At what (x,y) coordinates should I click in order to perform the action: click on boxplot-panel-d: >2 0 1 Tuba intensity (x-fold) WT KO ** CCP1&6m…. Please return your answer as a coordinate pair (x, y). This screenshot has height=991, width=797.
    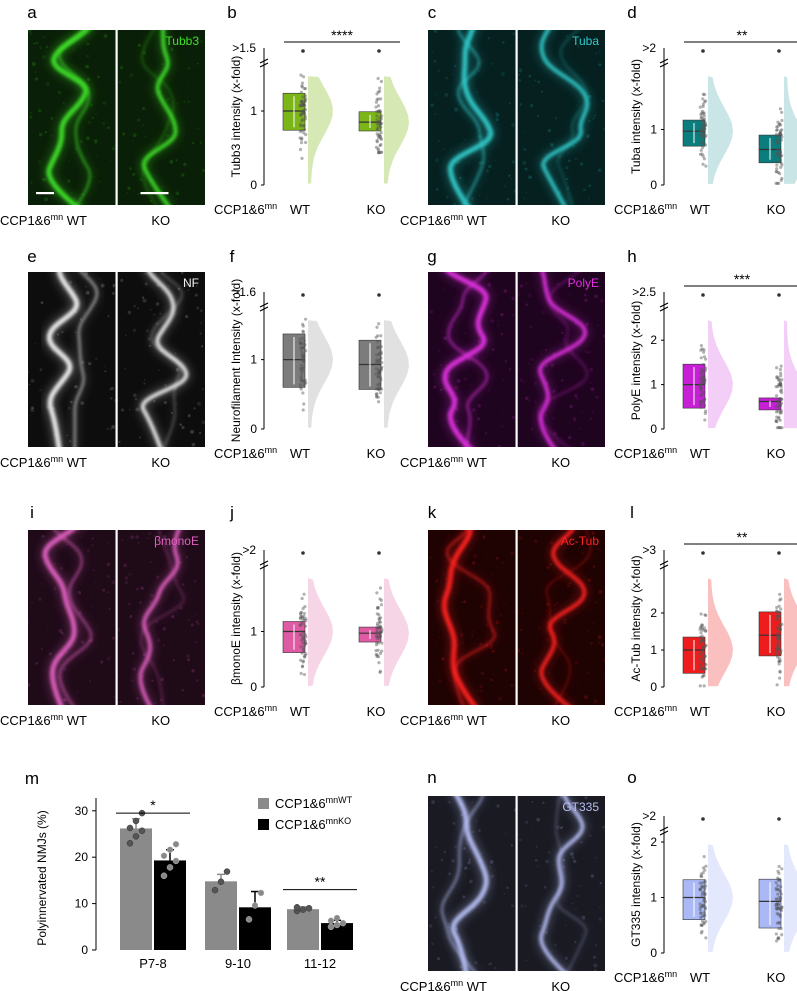
    Looking at the image, I should click on (705, 122).